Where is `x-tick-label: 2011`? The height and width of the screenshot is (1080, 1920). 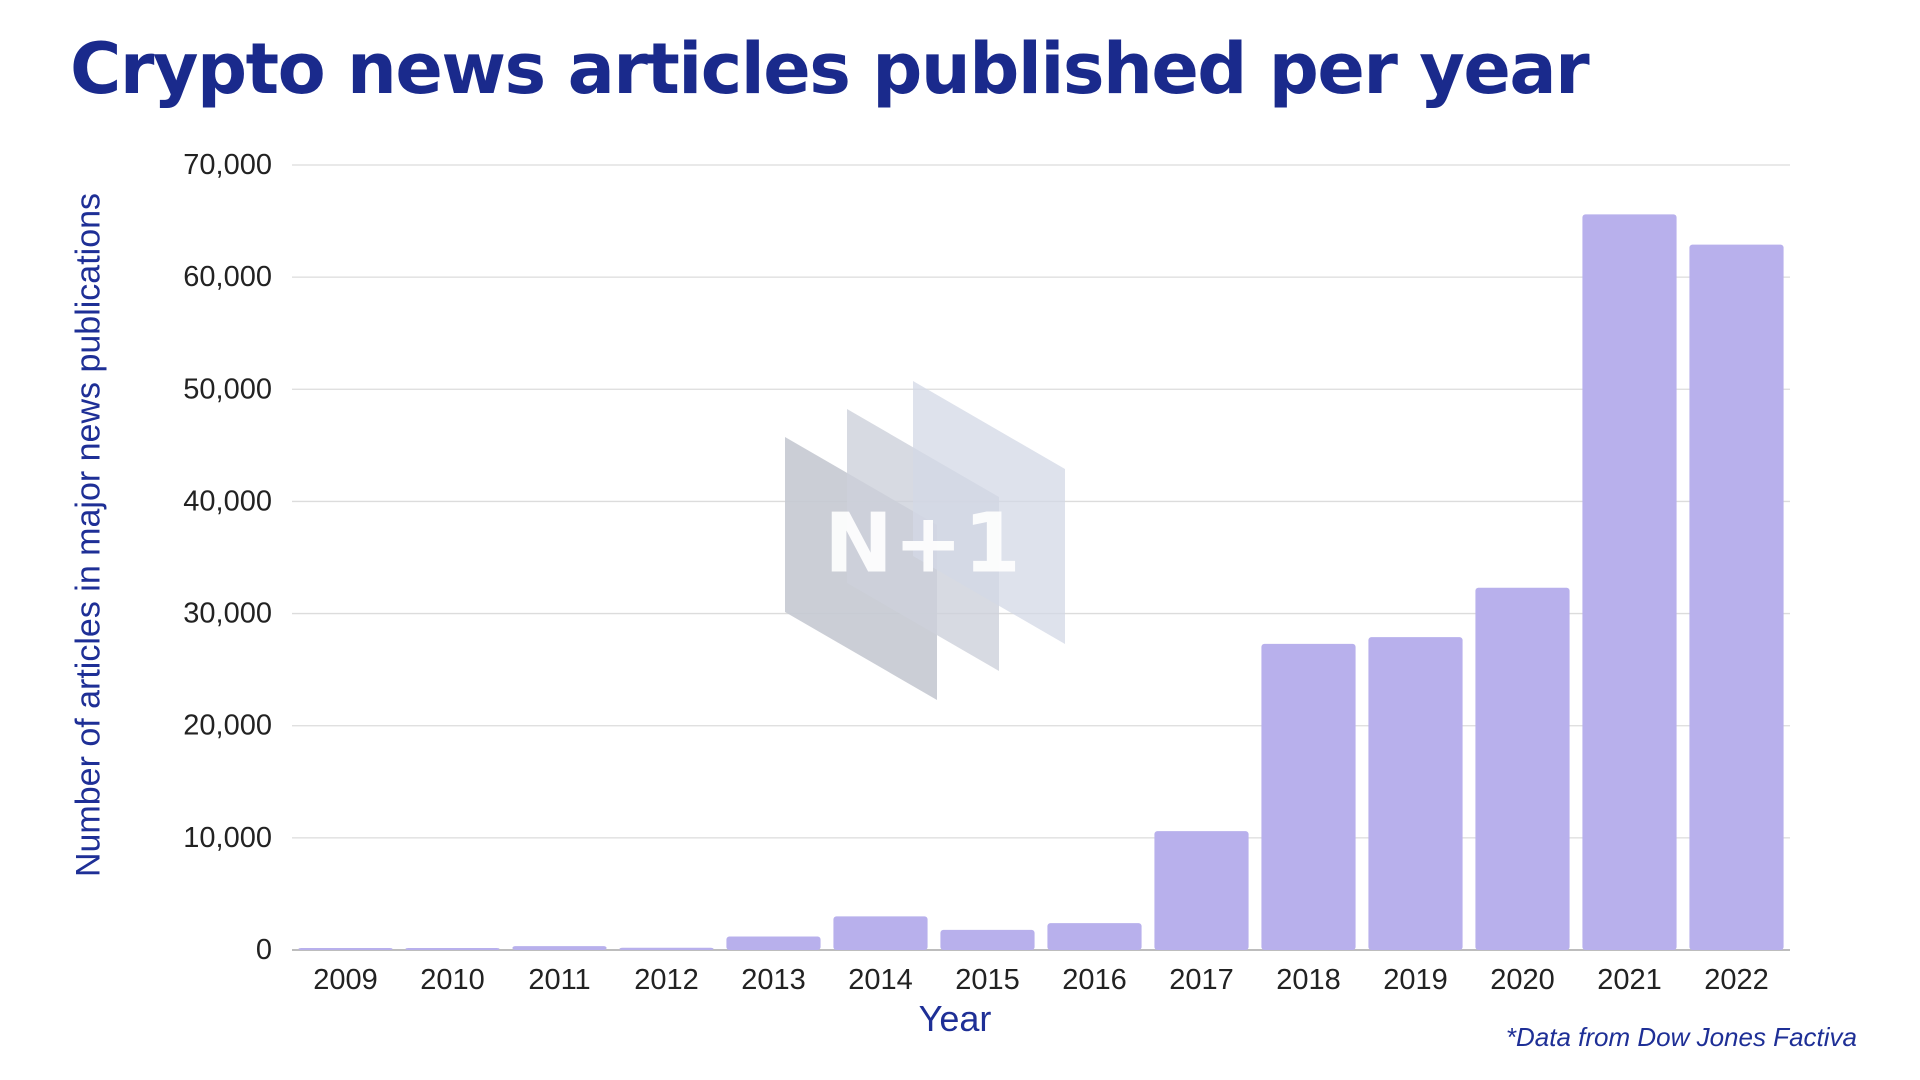 x-tick-label: 2011 is located at coordinates (559, 980).